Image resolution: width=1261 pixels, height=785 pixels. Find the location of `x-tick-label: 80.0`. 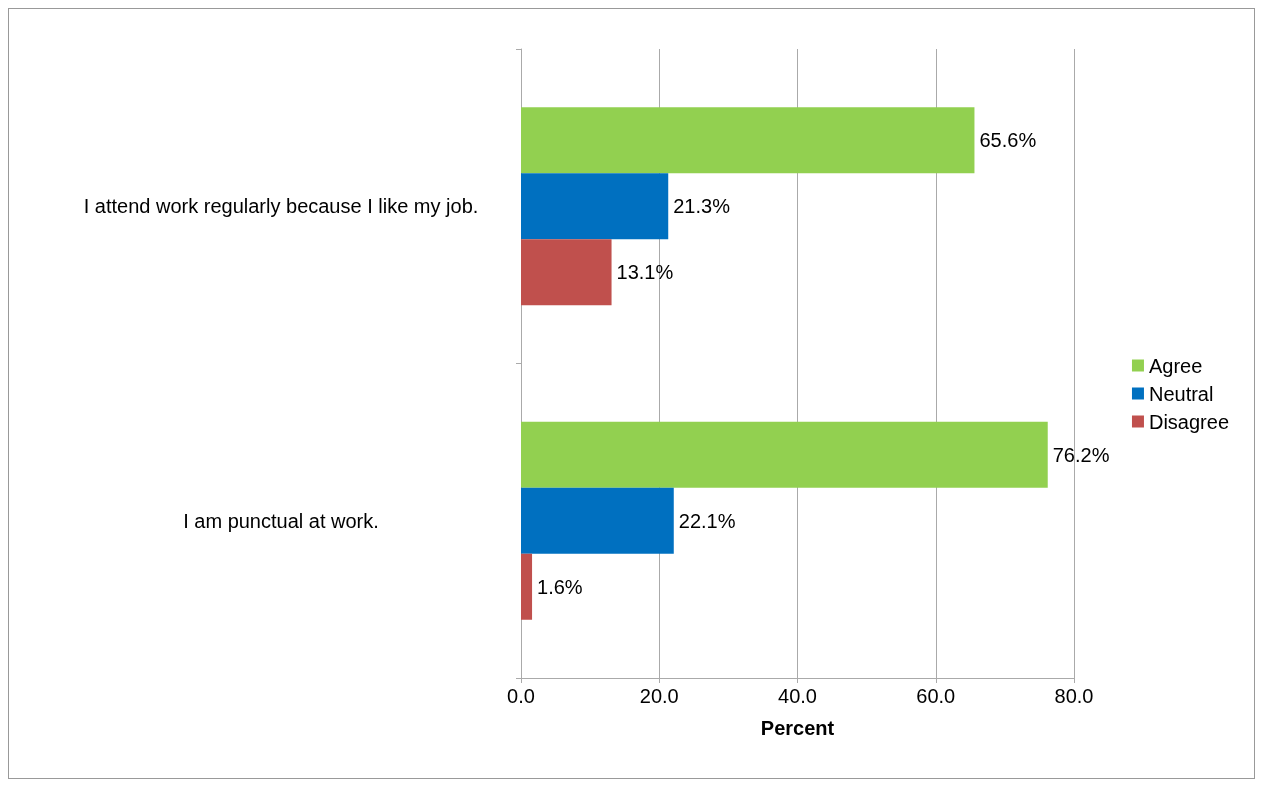

x-tick-label: 80.0 is located at coordinates (1074, 696).